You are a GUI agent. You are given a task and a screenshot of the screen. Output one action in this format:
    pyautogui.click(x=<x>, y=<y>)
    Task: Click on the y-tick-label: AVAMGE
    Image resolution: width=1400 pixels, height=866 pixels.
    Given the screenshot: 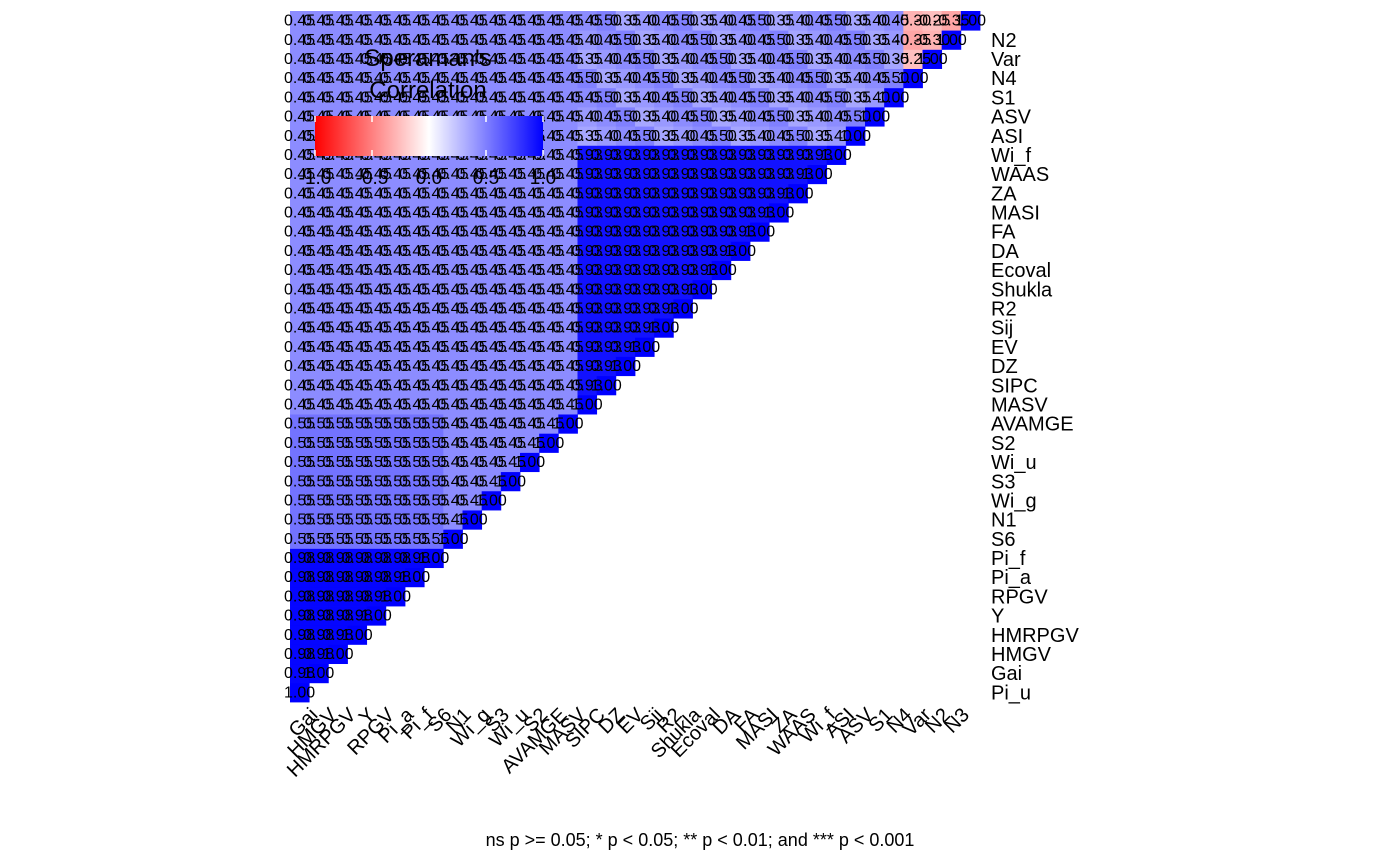 What is the action you would take?
    pyautogui.click(x=1032, y=425)
    